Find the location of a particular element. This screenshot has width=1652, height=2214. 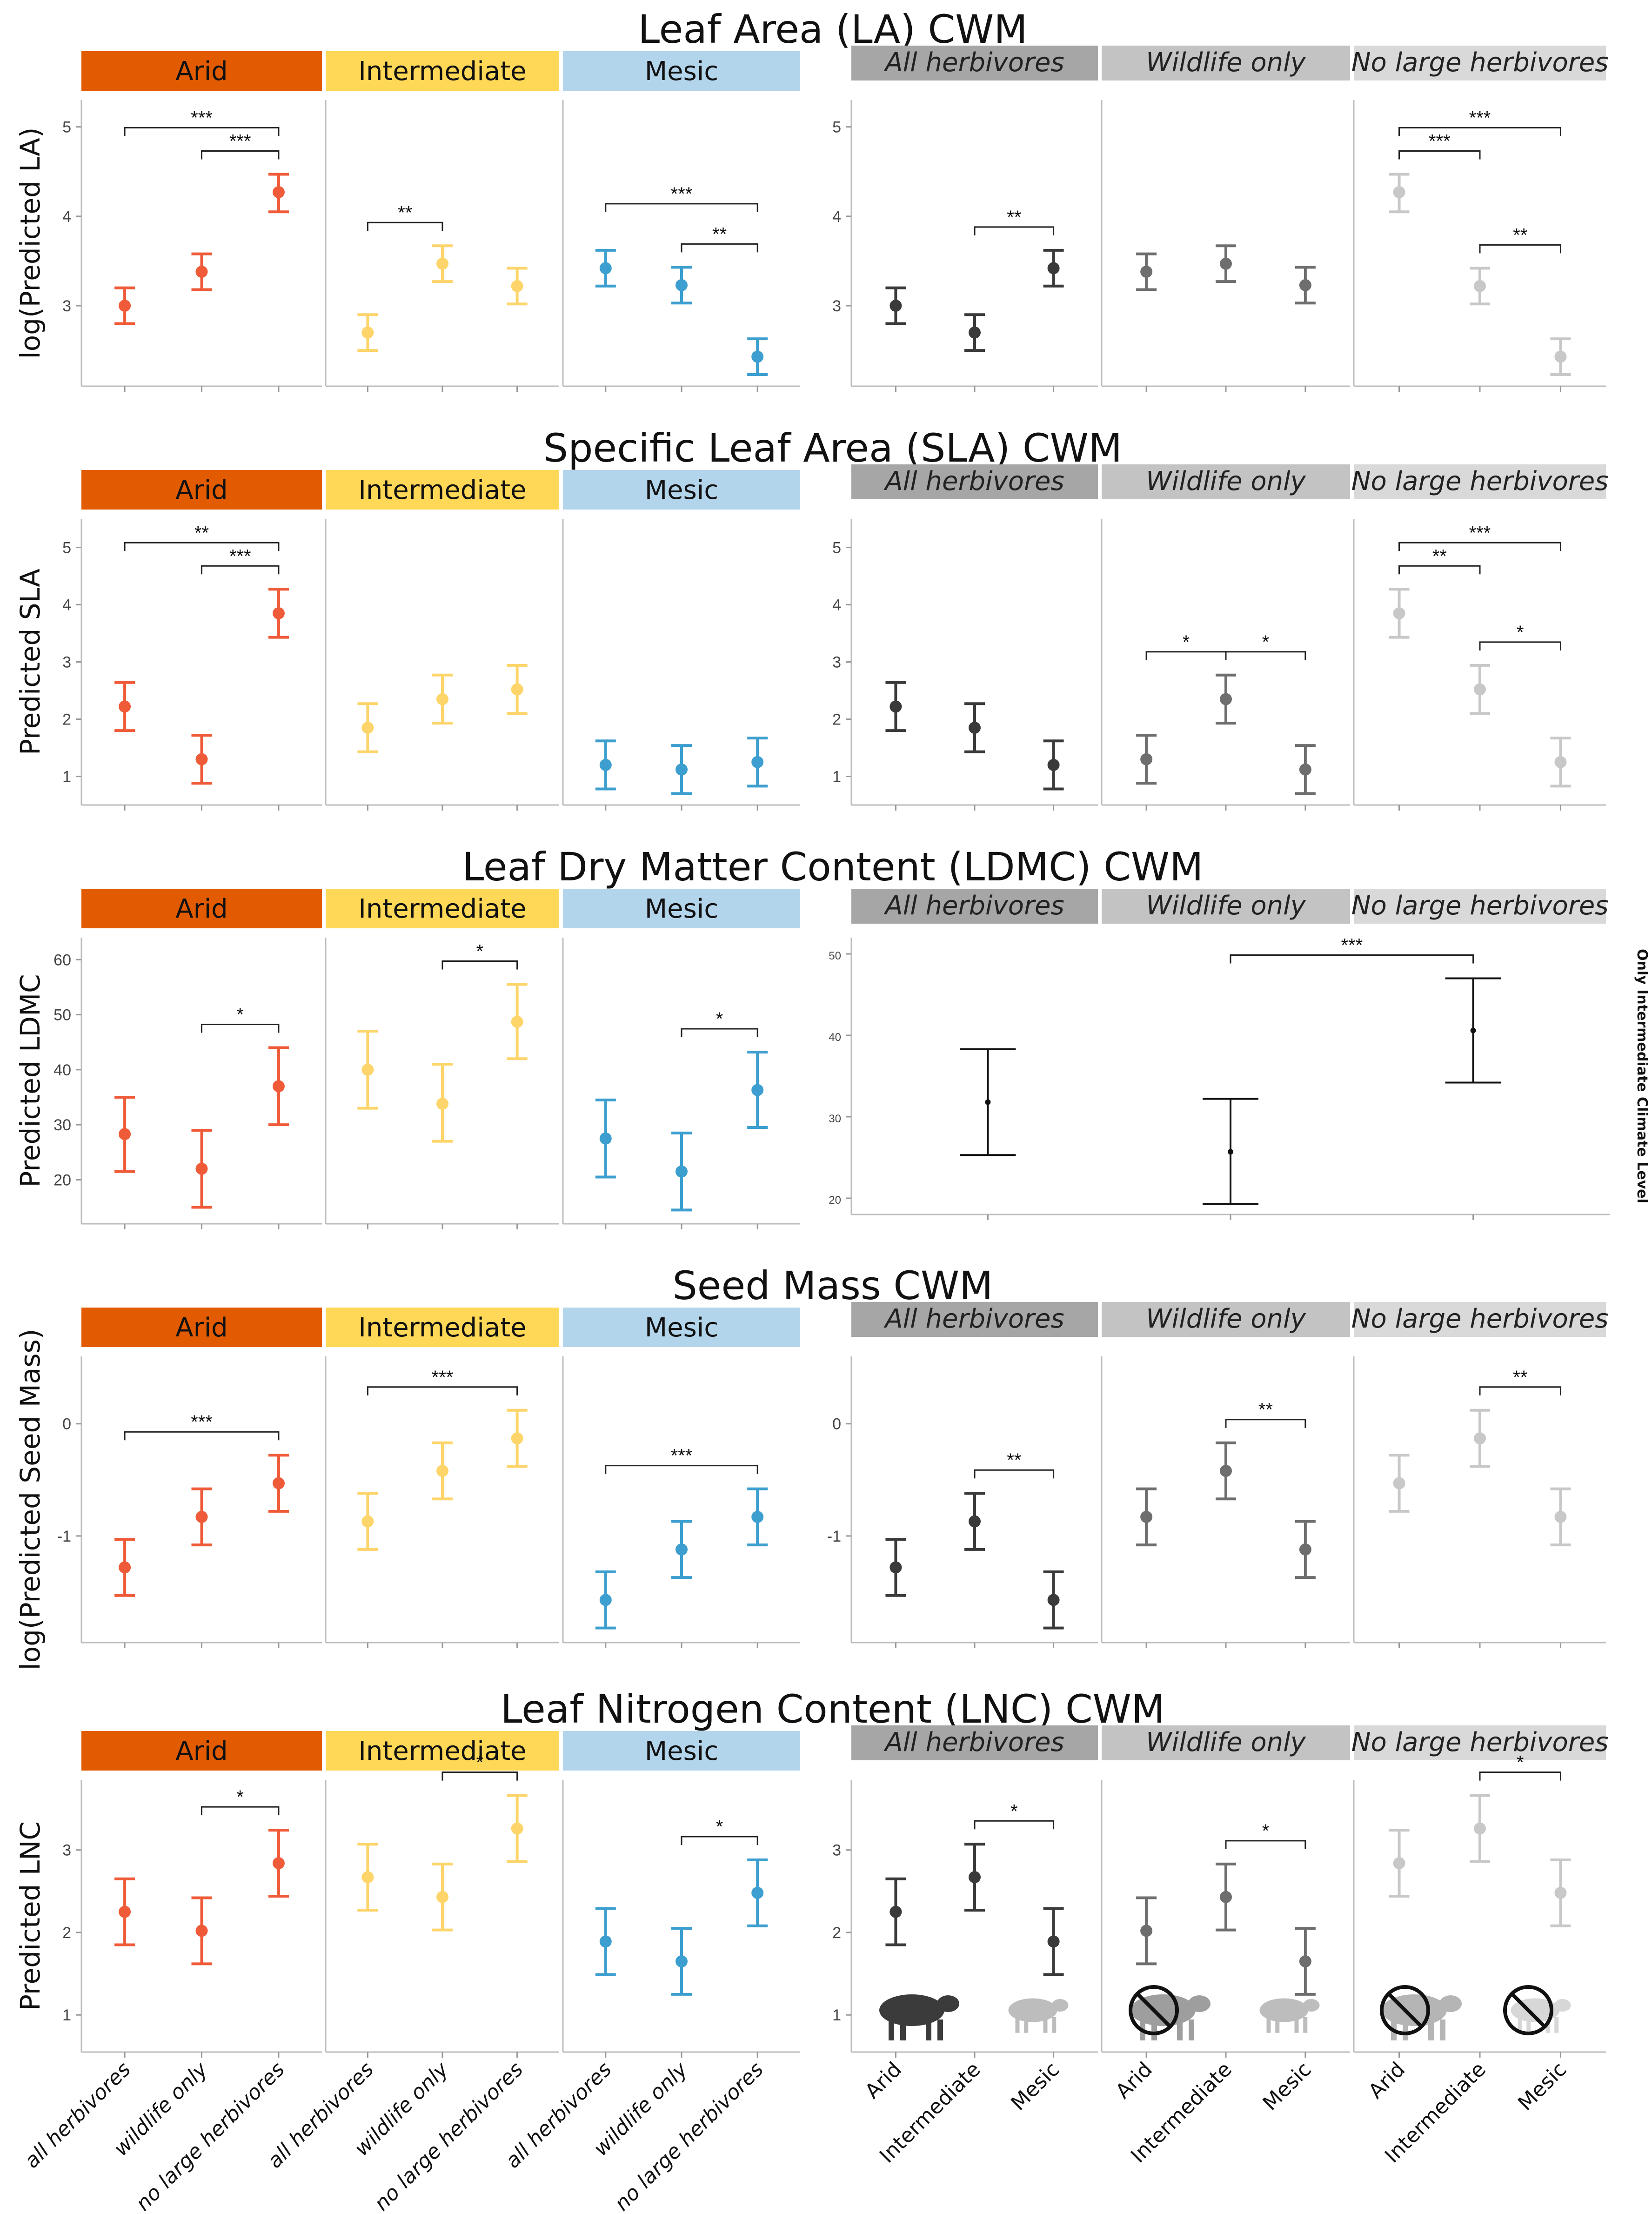

climate-panel-arid: Arid * is located at coordinates (201, 1895).